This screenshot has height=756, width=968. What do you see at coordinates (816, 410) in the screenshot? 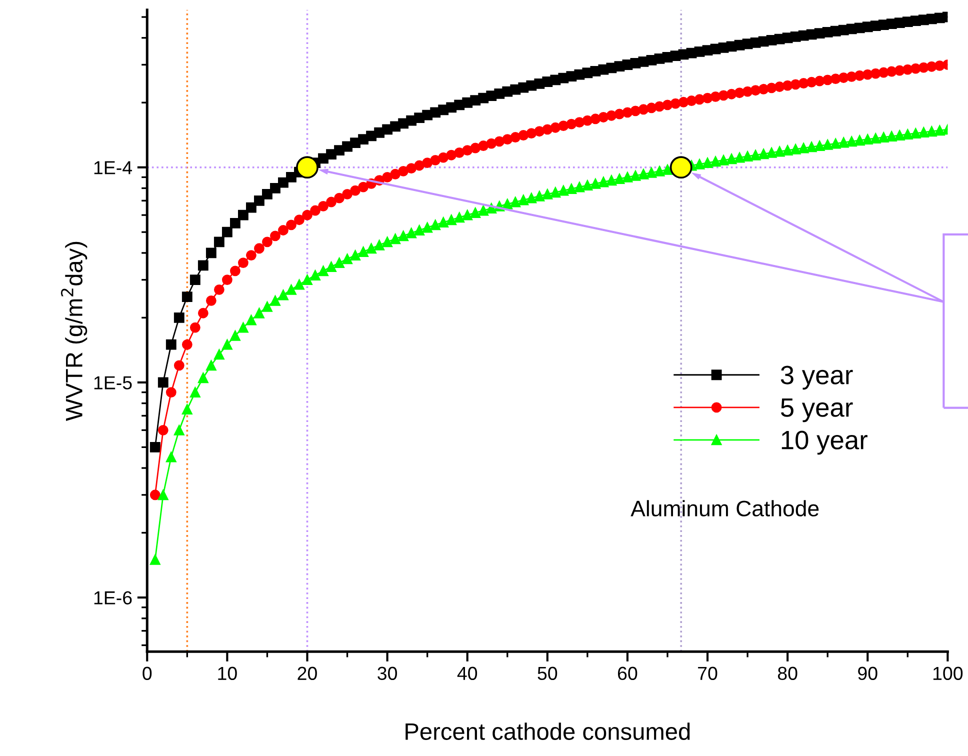
I see `legend-label: 5 year` at bounding box center [816, 410].